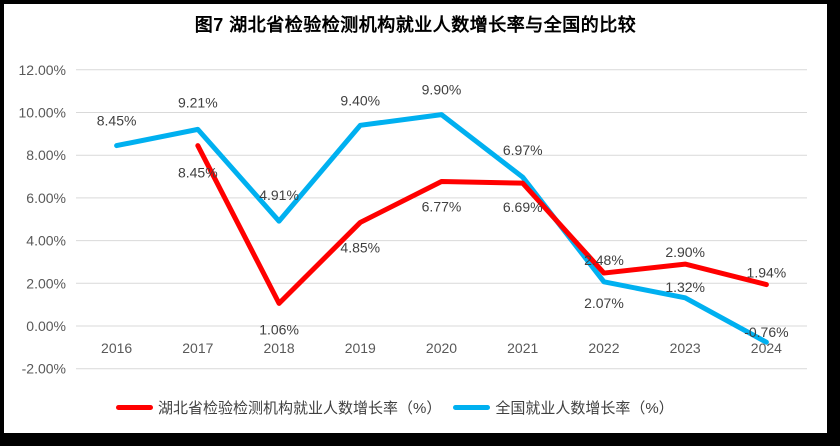  What do you see at coordinates (685, 348) in the screenshot?
I see `x-axis-tick-label: 2023` at bounding box center [685, 348].